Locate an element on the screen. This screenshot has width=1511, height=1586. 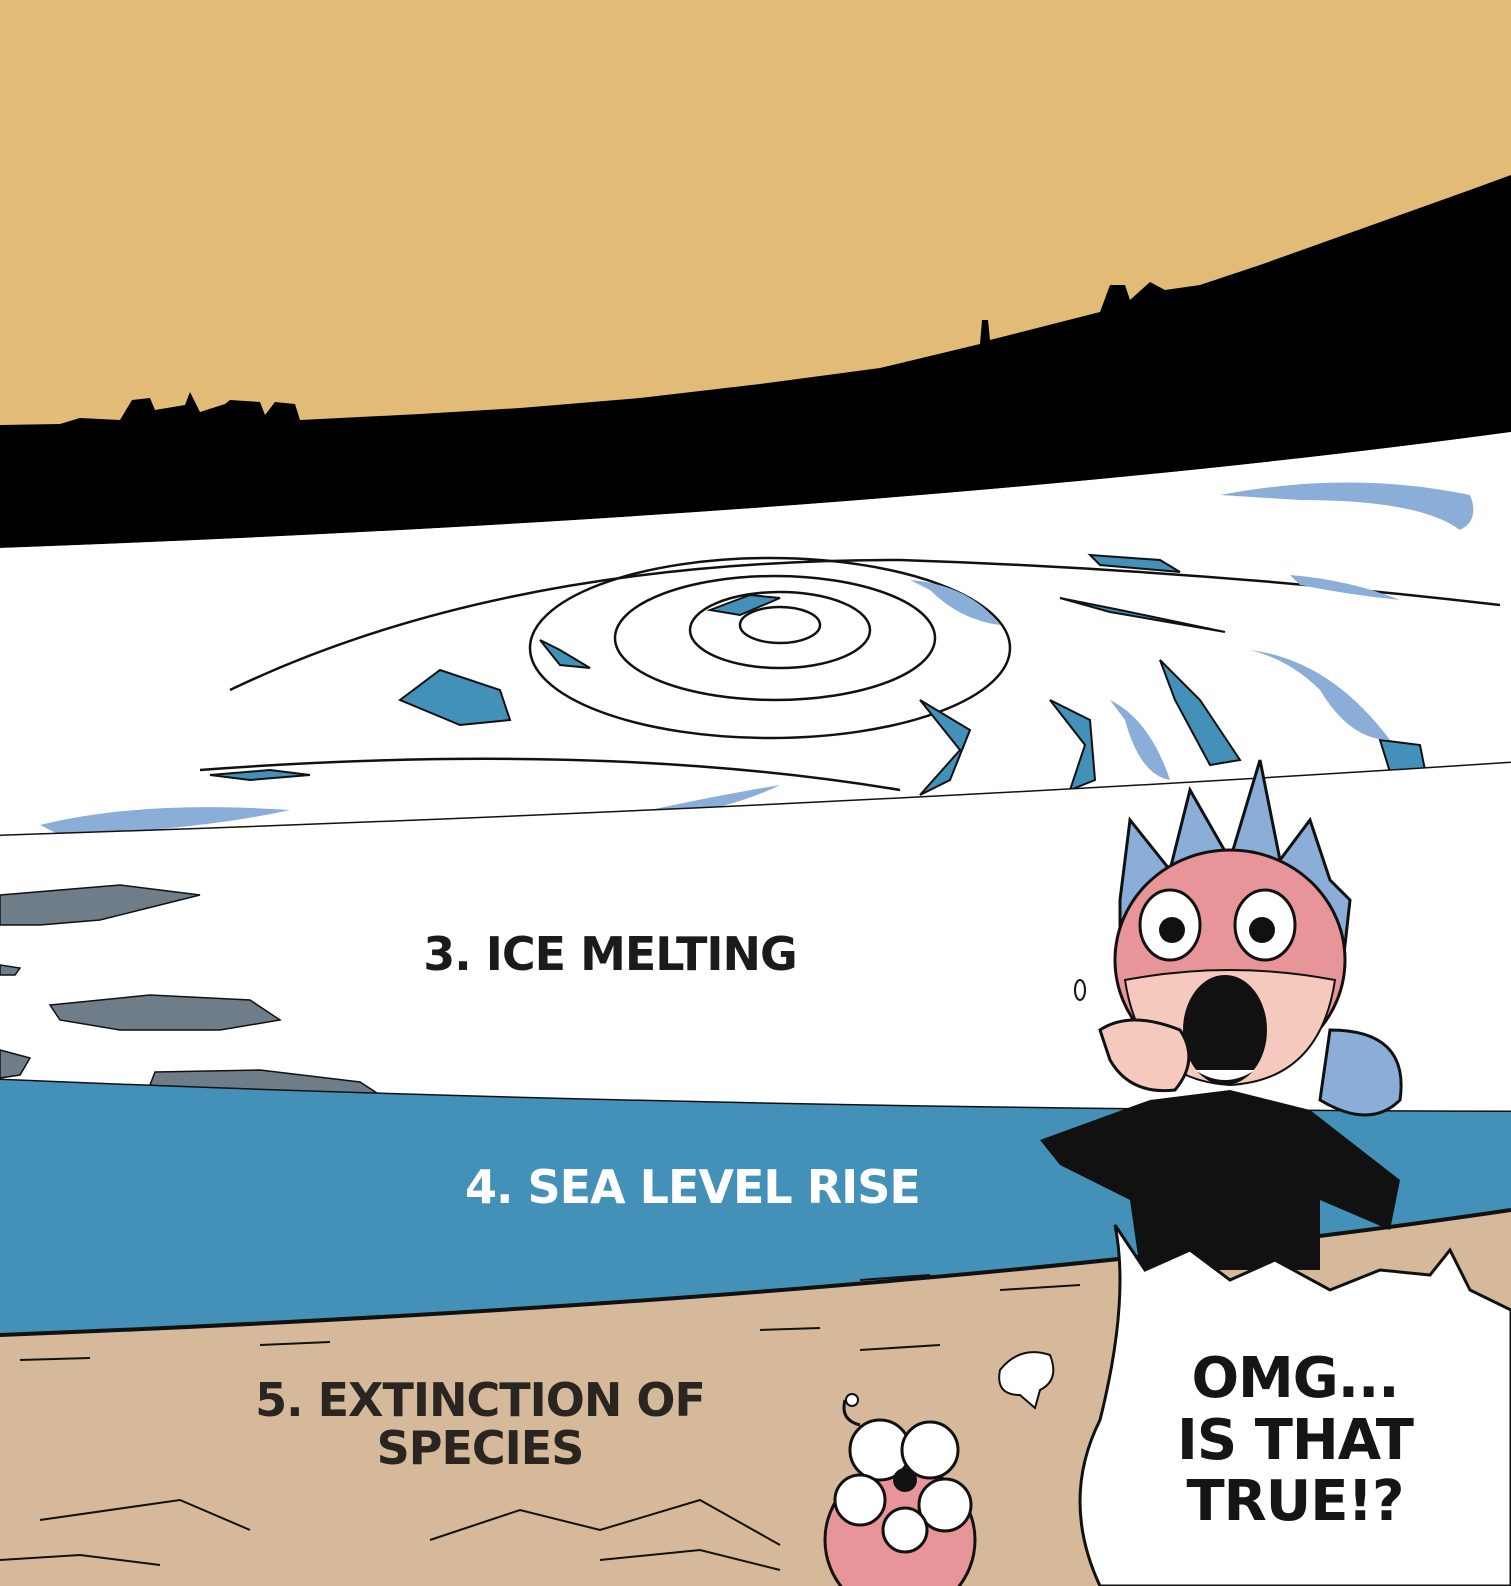
speech-line-3: TRUE!? is located at coordinates (1295, 1502).